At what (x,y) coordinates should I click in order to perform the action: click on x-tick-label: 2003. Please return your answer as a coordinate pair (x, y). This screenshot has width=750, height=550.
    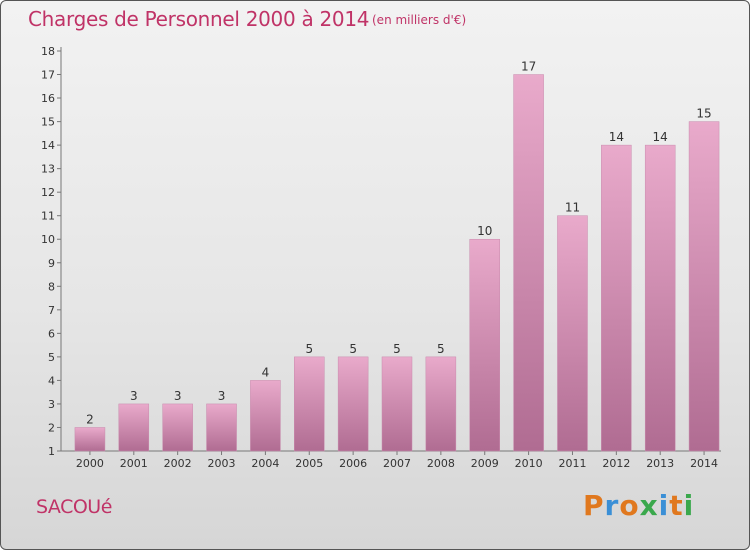
    Looking at the image, I should click on (222, 463).